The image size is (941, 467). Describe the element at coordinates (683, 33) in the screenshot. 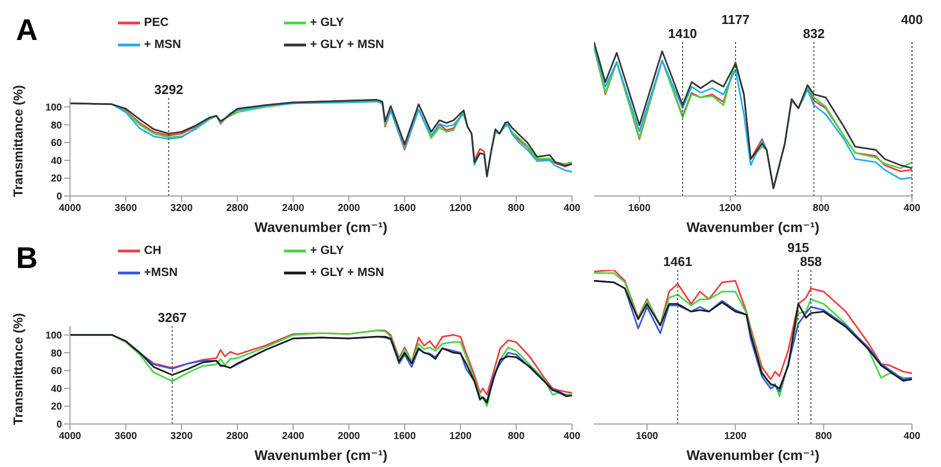

I see `ref-line-label: 1410` at that location.